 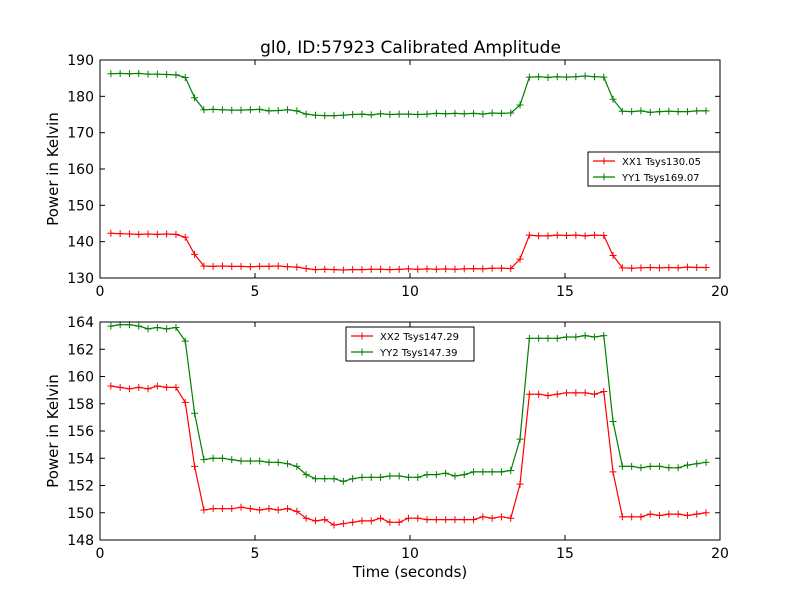 I want to click on y-tick-label: 154, so click(x=80, y=459).